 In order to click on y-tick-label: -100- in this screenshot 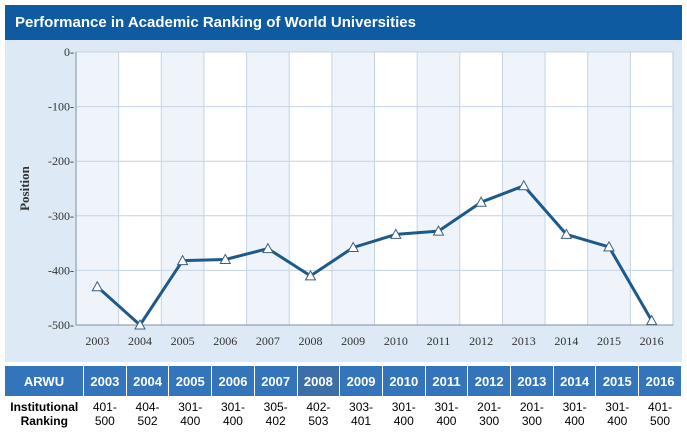, I will do `click(61, 107)`.